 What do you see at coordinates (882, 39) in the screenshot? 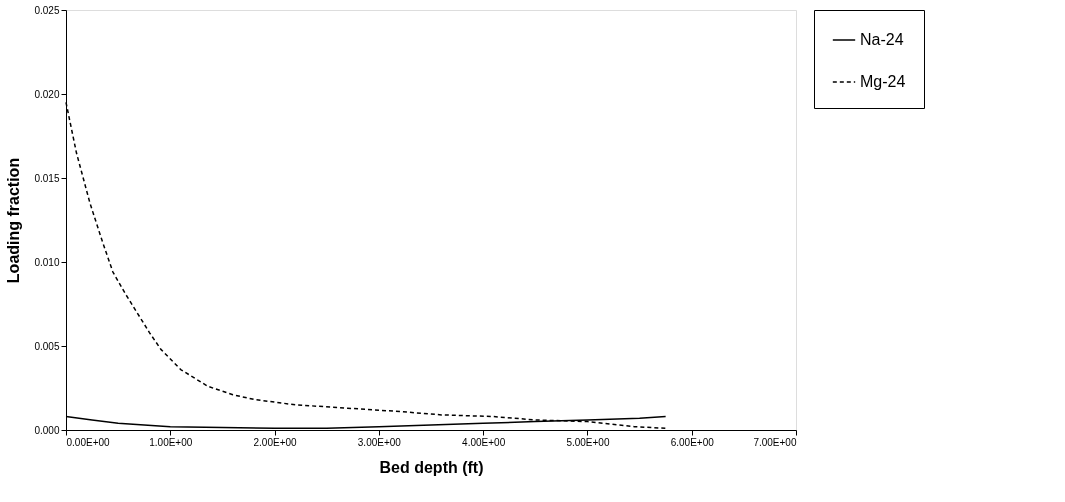
I see `legend-label: Na-24` at bounding box center [882, 39].